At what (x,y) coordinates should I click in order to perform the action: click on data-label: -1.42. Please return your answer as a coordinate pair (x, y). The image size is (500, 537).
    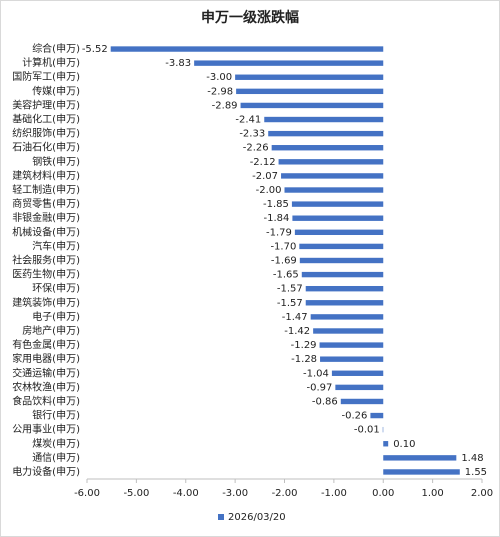
    Looking at the image, I should click on (297, 331).